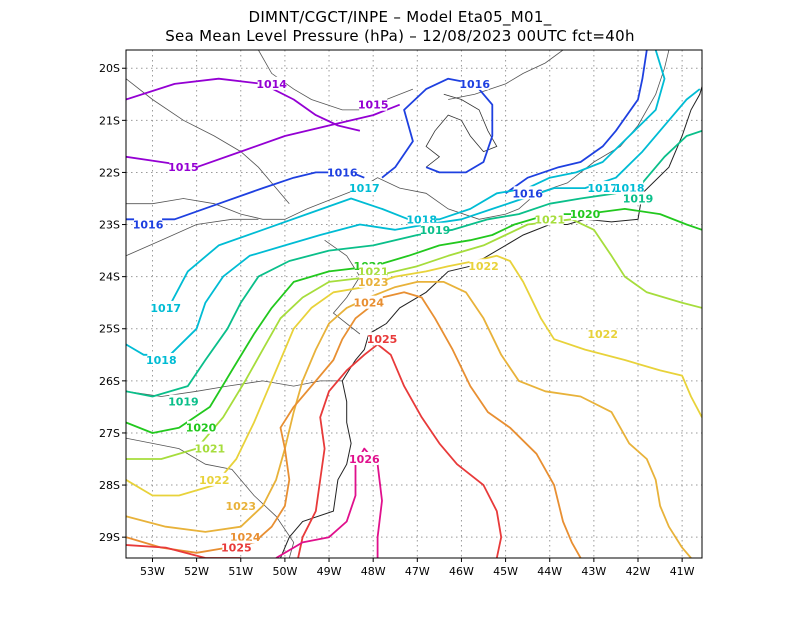 The height and width of the screenshot is (618, 800). What do you see at coordinates (284, 571) in the screenshot?
I see `lon-tick-label: 50W` at bounding box center [284, 571].